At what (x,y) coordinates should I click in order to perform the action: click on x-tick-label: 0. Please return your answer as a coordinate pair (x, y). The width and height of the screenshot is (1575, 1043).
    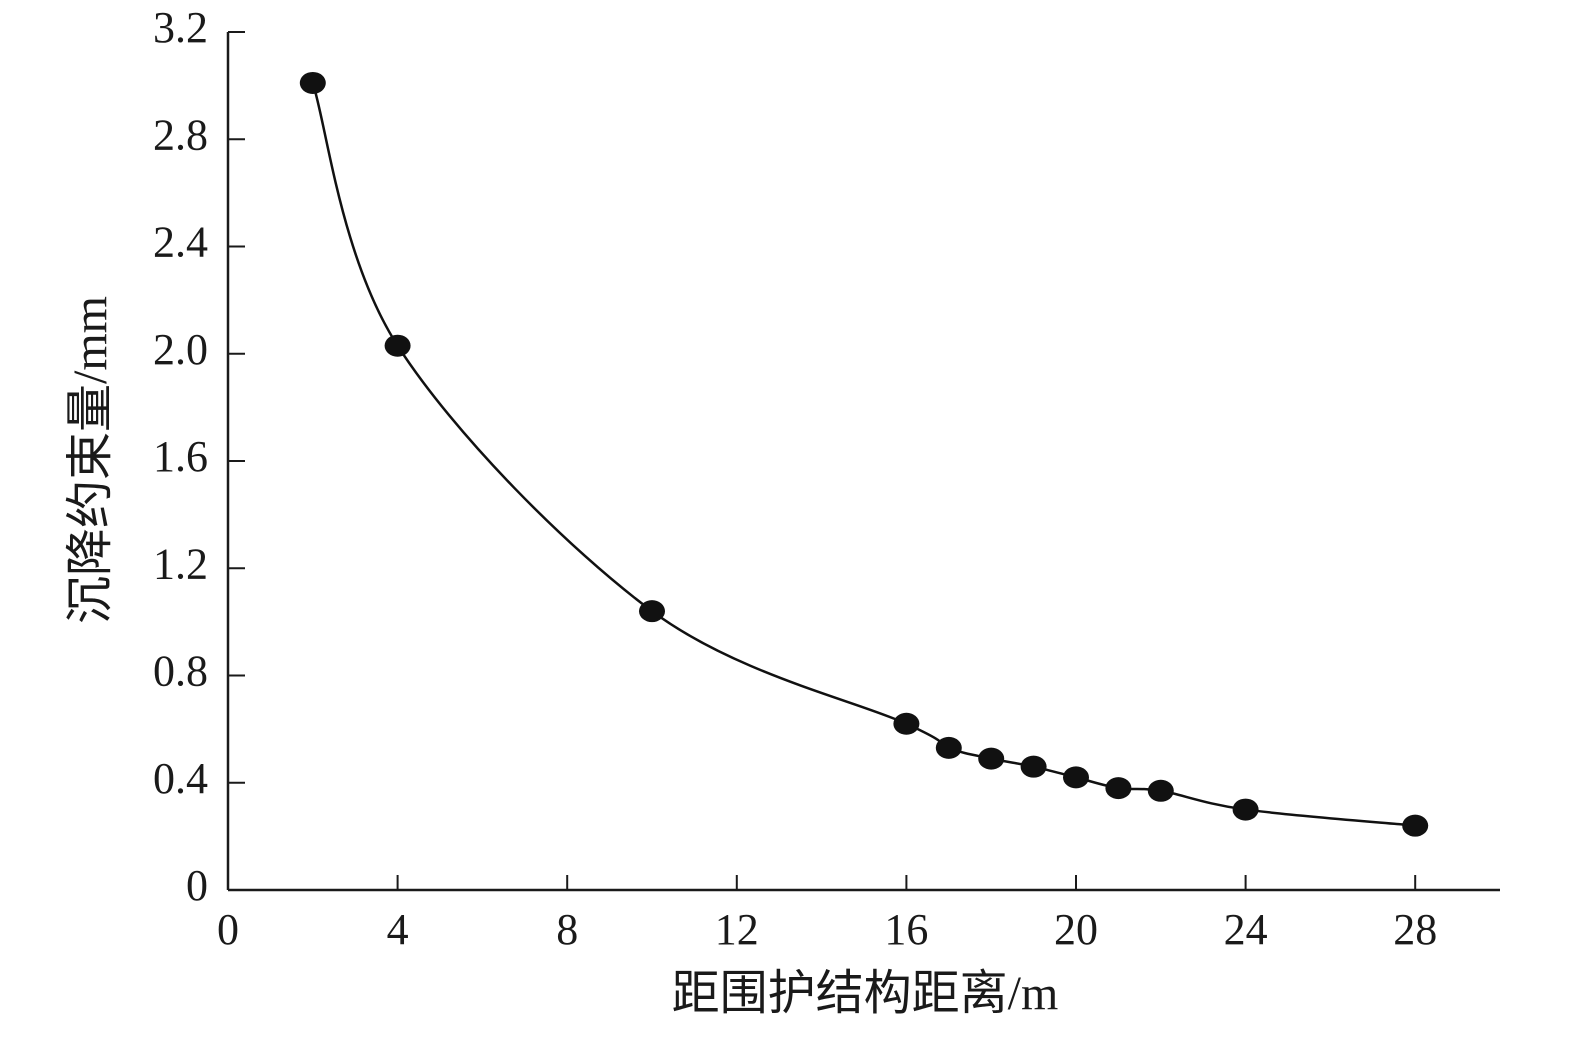
    Looking at the image, I should click on (228, 929).